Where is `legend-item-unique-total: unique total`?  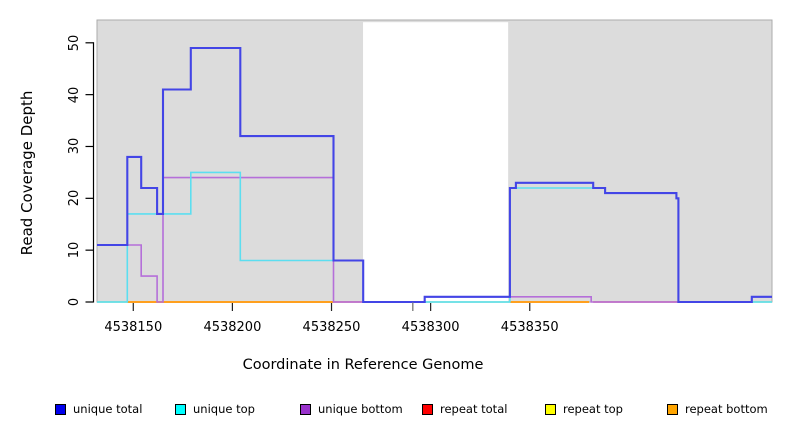
legend-item-unique-total: unique total is located at coordinates (98, 409).